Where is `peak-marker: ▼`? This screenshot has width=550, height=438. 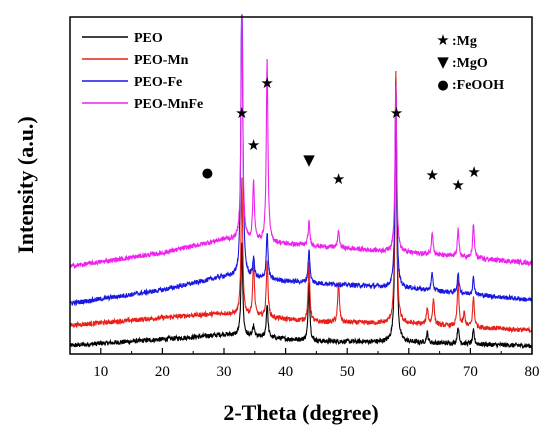 peak-marker: ▼ is located at coordinates (309, 160).